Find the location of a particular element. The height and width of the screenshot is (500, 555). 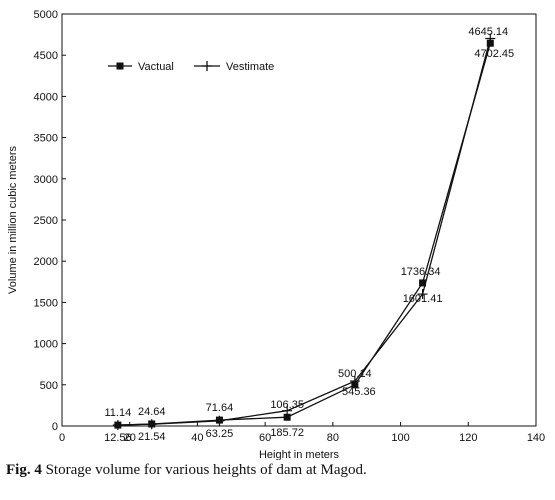

figure-number: Fig. 4 is located at coordinates (24, 470).